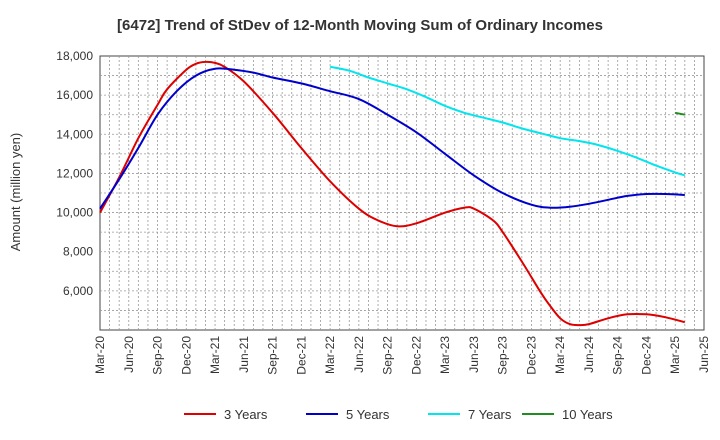  What do you see at coordinates (618, 355) in the screenshot?
I see `x-tick-label: Sep-24` at bounding box center [618, 355].